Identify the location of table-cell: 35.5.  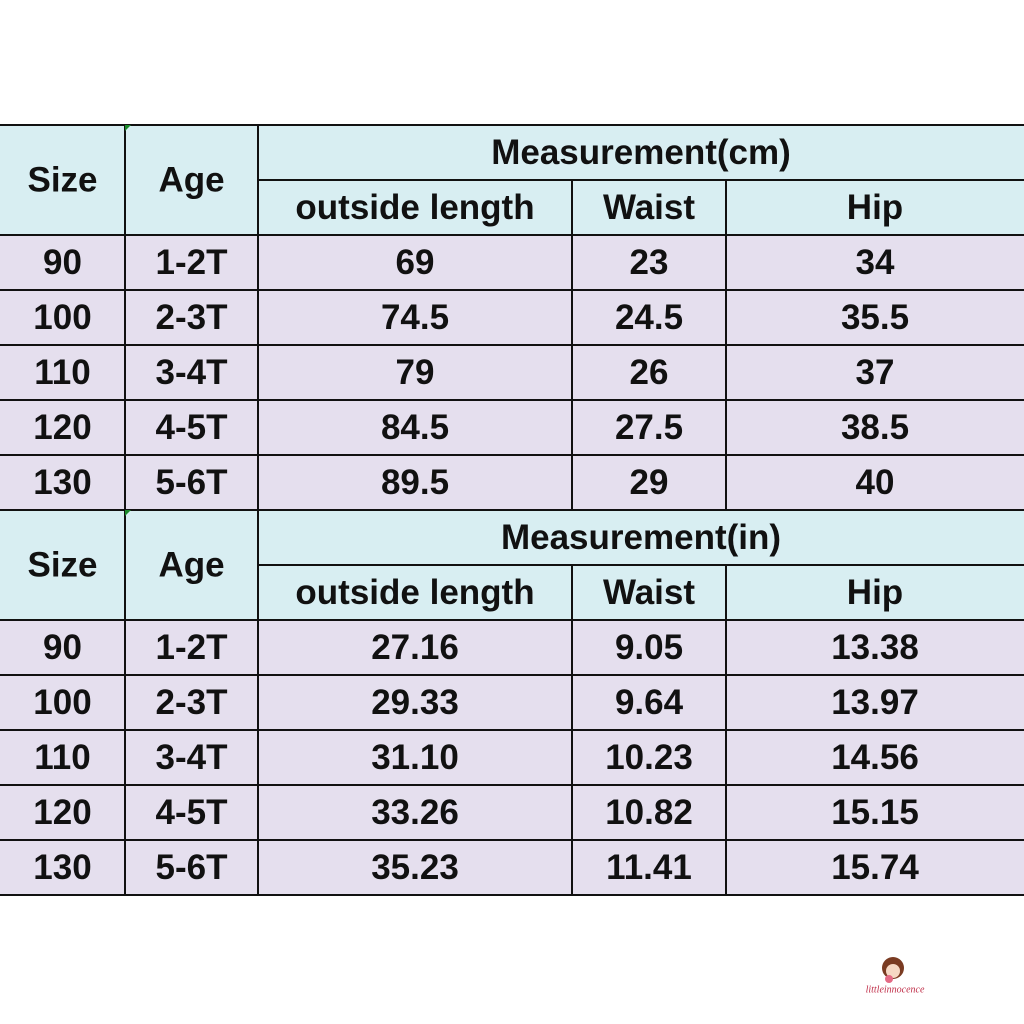
(875, 317).